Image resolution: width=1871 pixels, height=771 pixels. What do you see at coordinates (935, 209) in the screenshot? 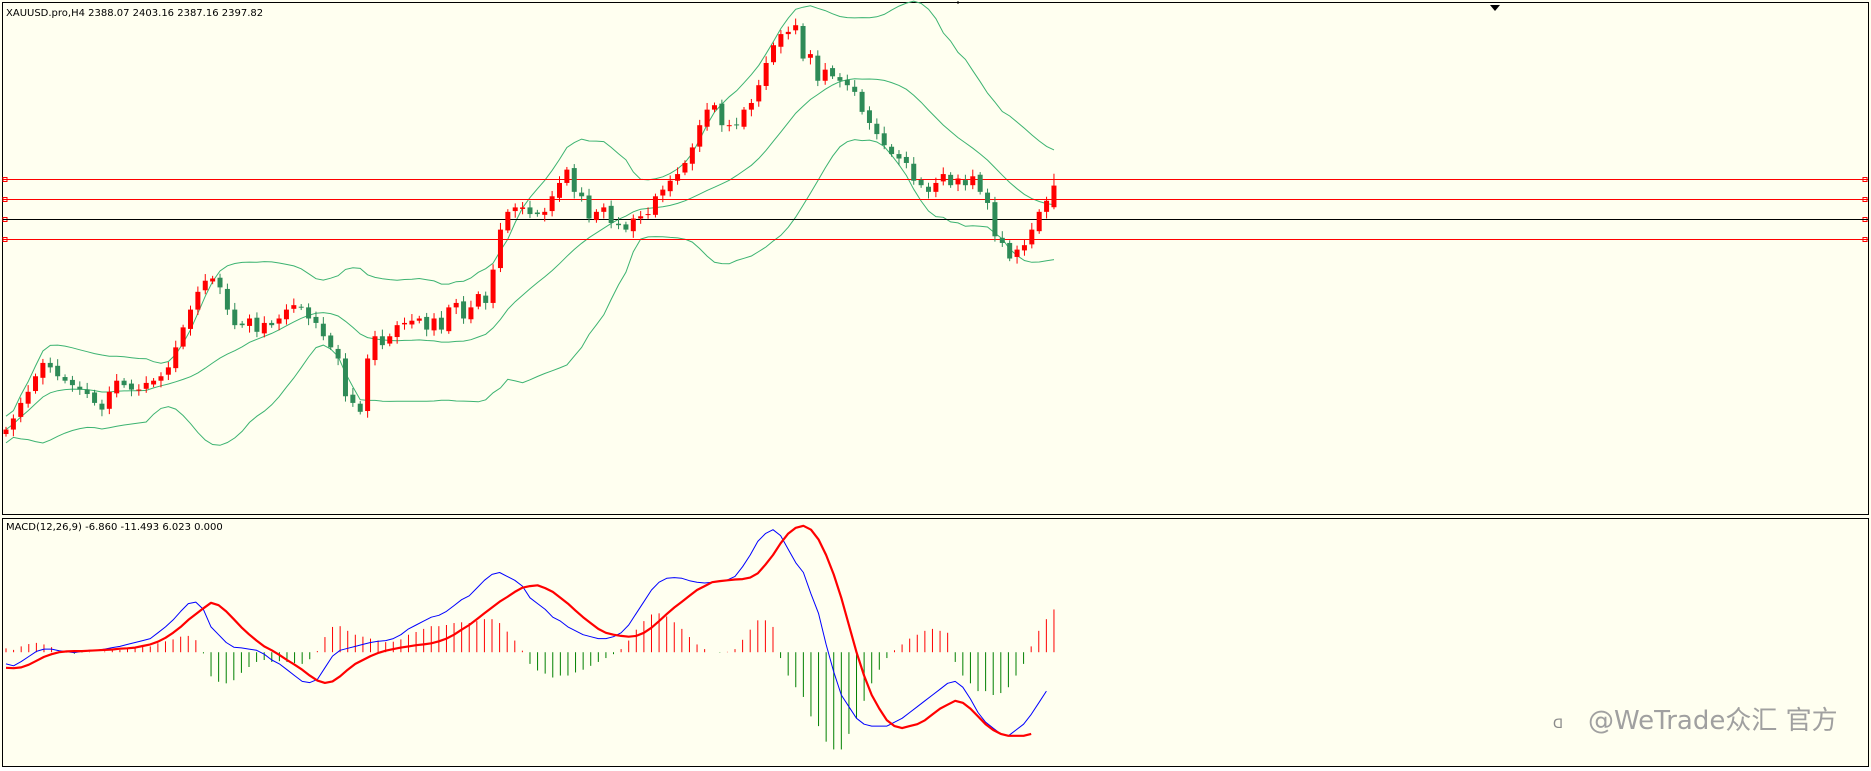
I see `horizontal-levels` at bounding box center [935, 209].